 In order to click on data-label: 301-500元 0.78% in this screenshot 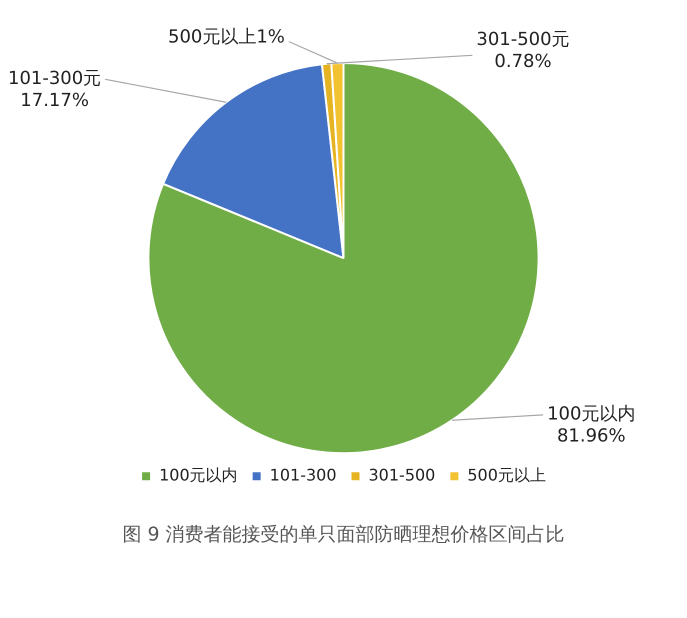, I will do `click(523, 50)`.